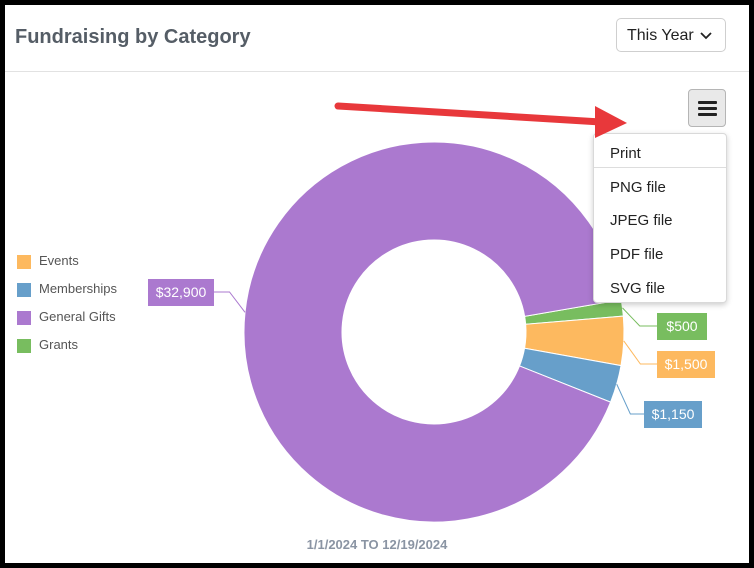  I want to click on data-label: $1,150, so click(673, 414).